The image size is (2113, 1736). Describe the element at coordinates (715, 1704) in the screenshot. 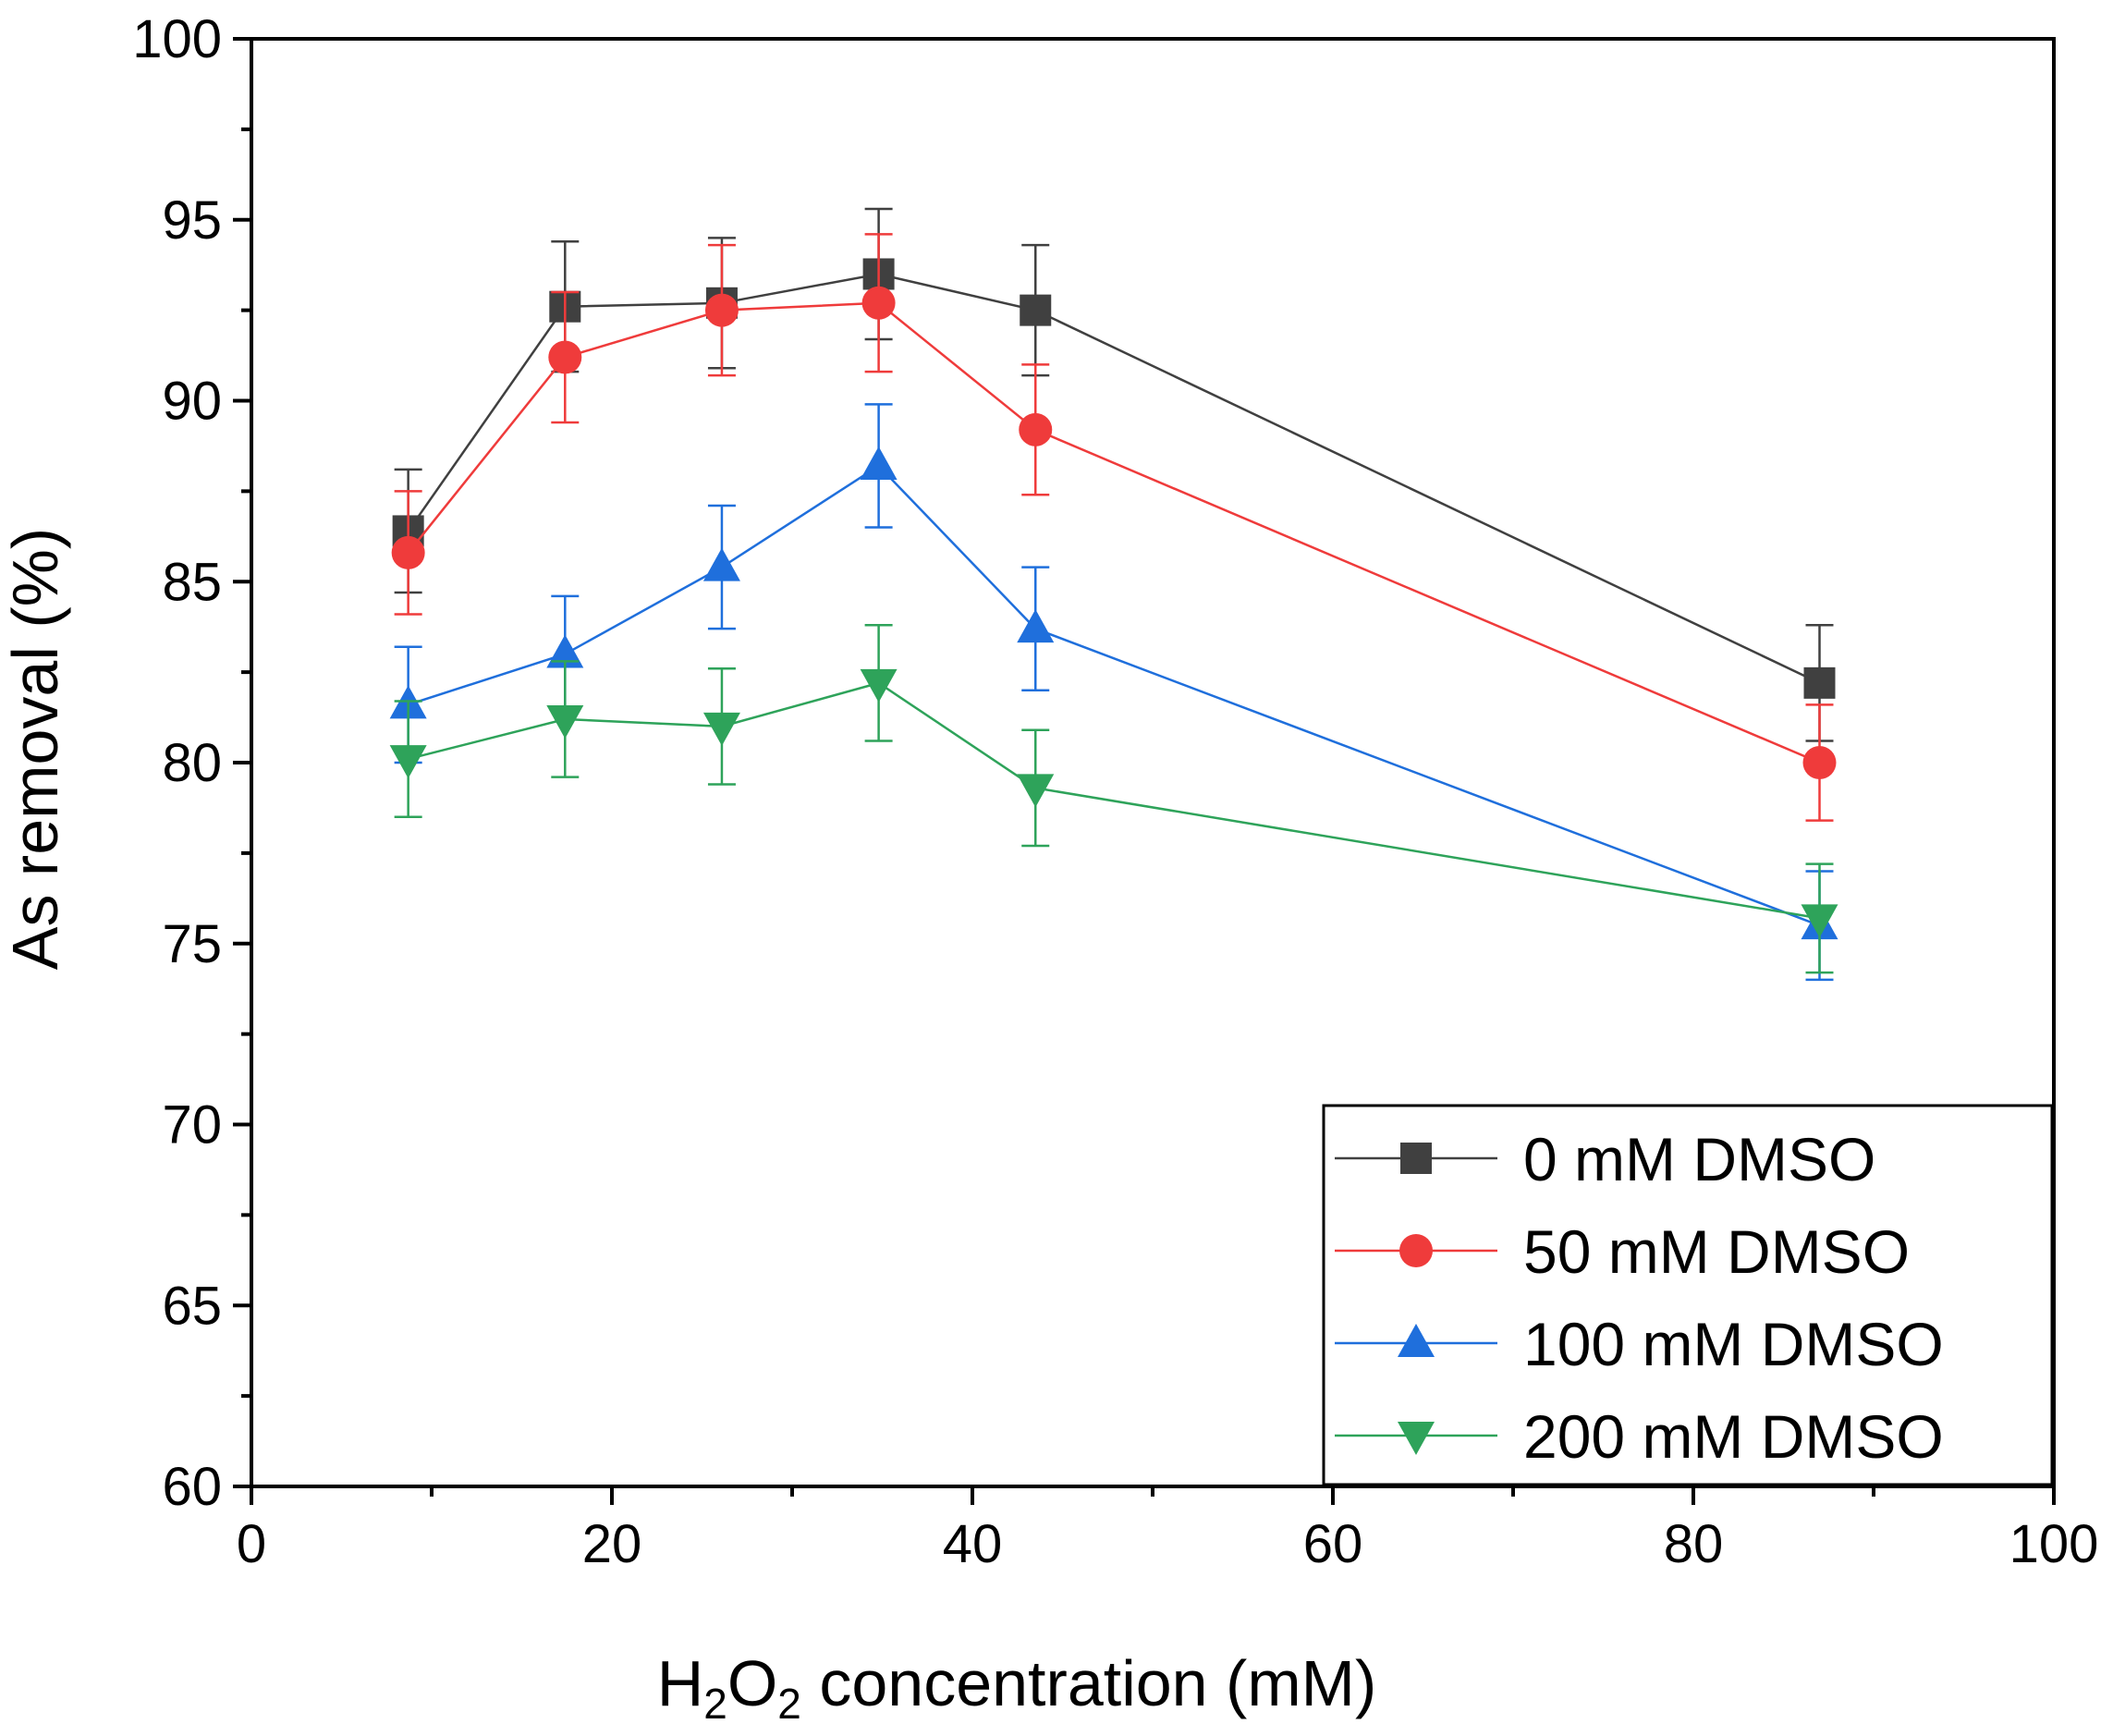

I see `x-axis-title-sub1: 2` at that location.